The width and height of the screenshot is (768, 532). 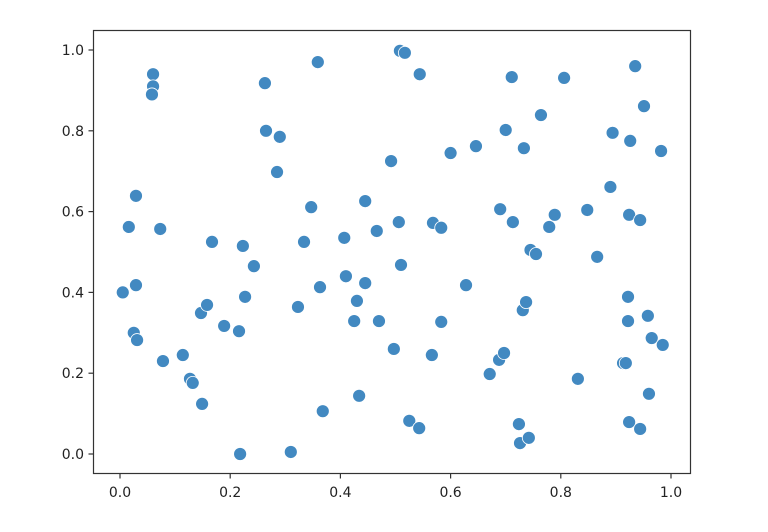 What do you see at coordinates (73, 51) in the screenshot?
I see `y-tick-label: 1.0` at bounding box center [73, 51].